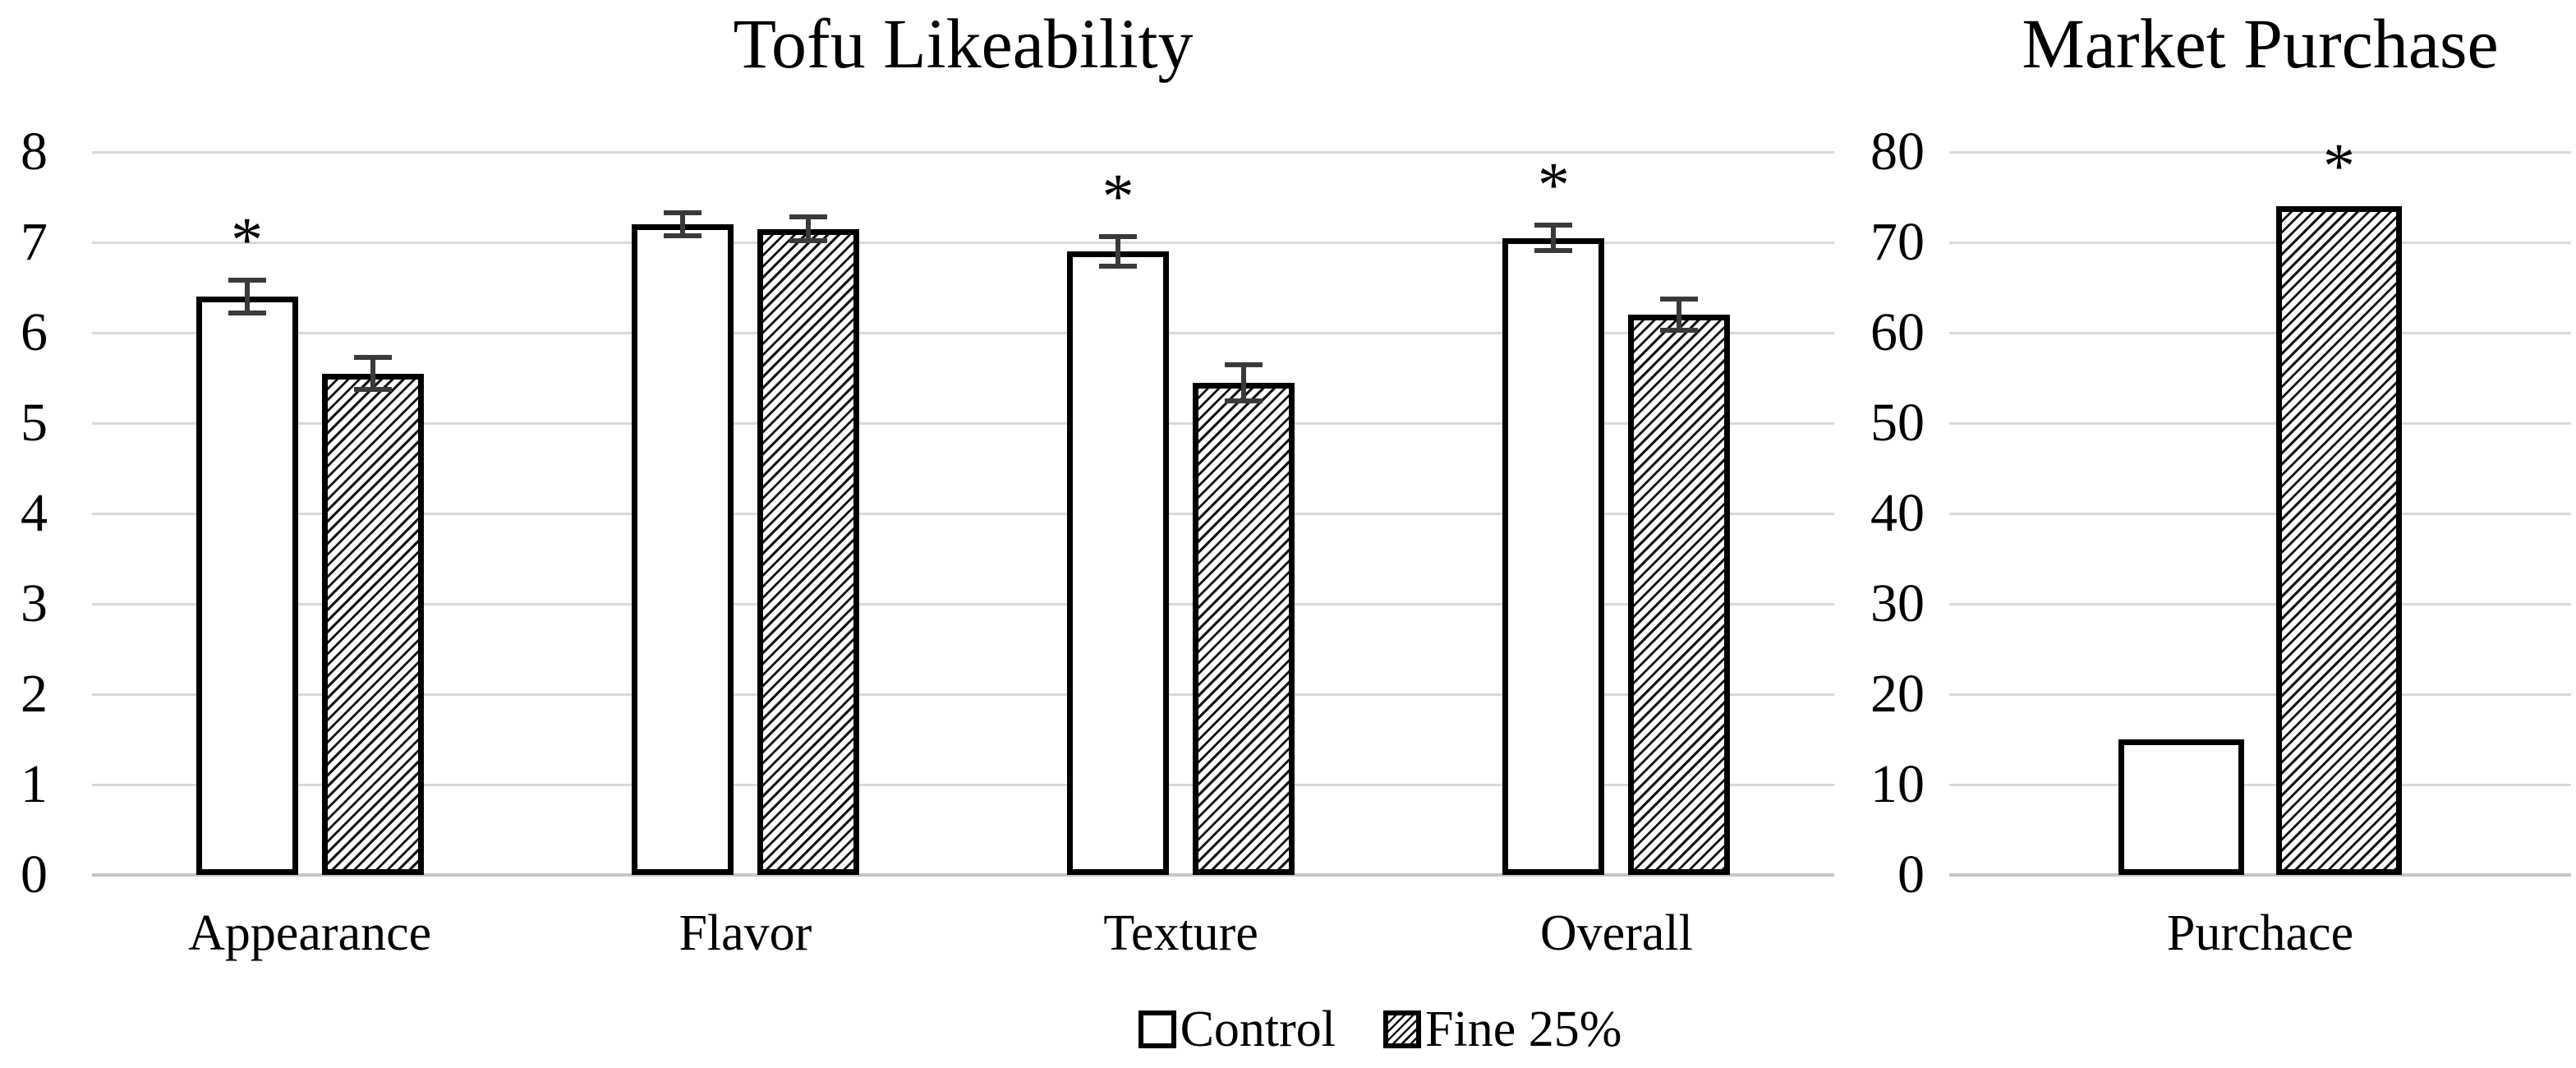 Image resolution: width=2576 pixels, height=1068 pixels. Describe the element at coordinates (1897, 152) in the screenshot. I see `y-tick-label: 80` at that location.